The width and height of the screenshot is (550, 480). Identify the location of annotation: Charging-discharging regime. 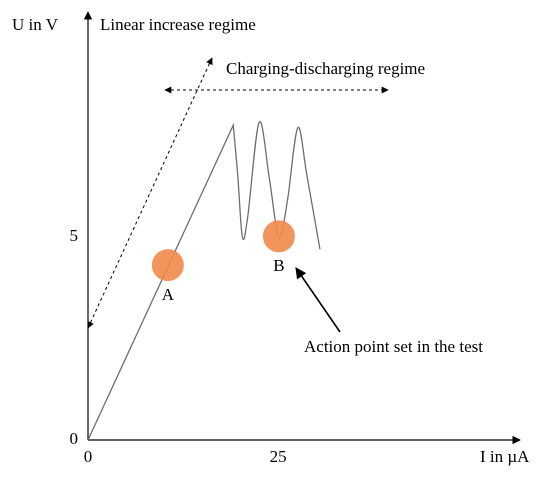
(325, 68).